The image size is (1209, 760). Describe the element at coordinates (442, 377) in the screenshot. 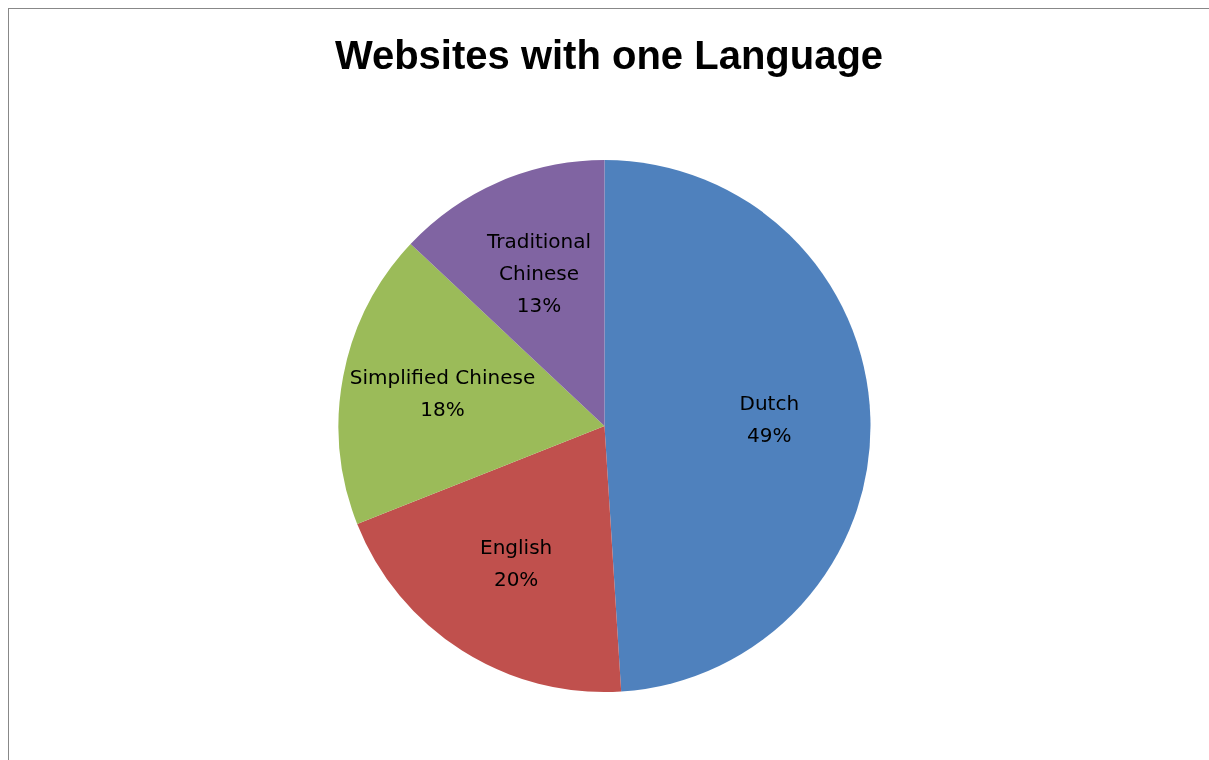

I see `slice-label: Simplified Chinese` at that location.